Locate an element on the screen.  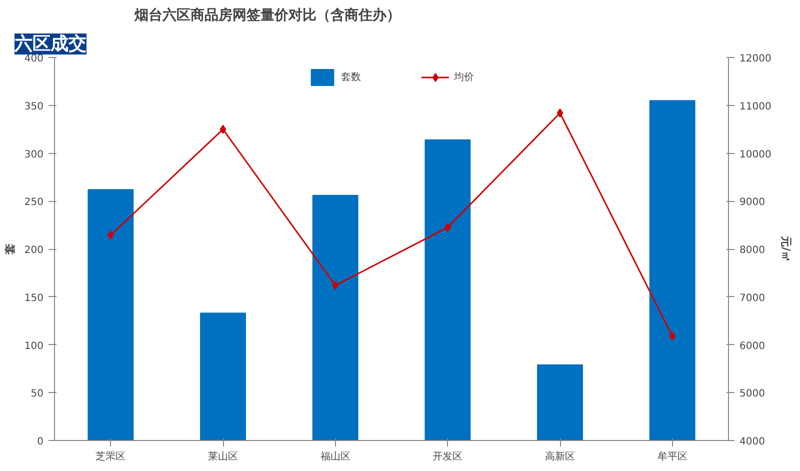
y-tick-label: 350 is located at coordinates (34, 106).